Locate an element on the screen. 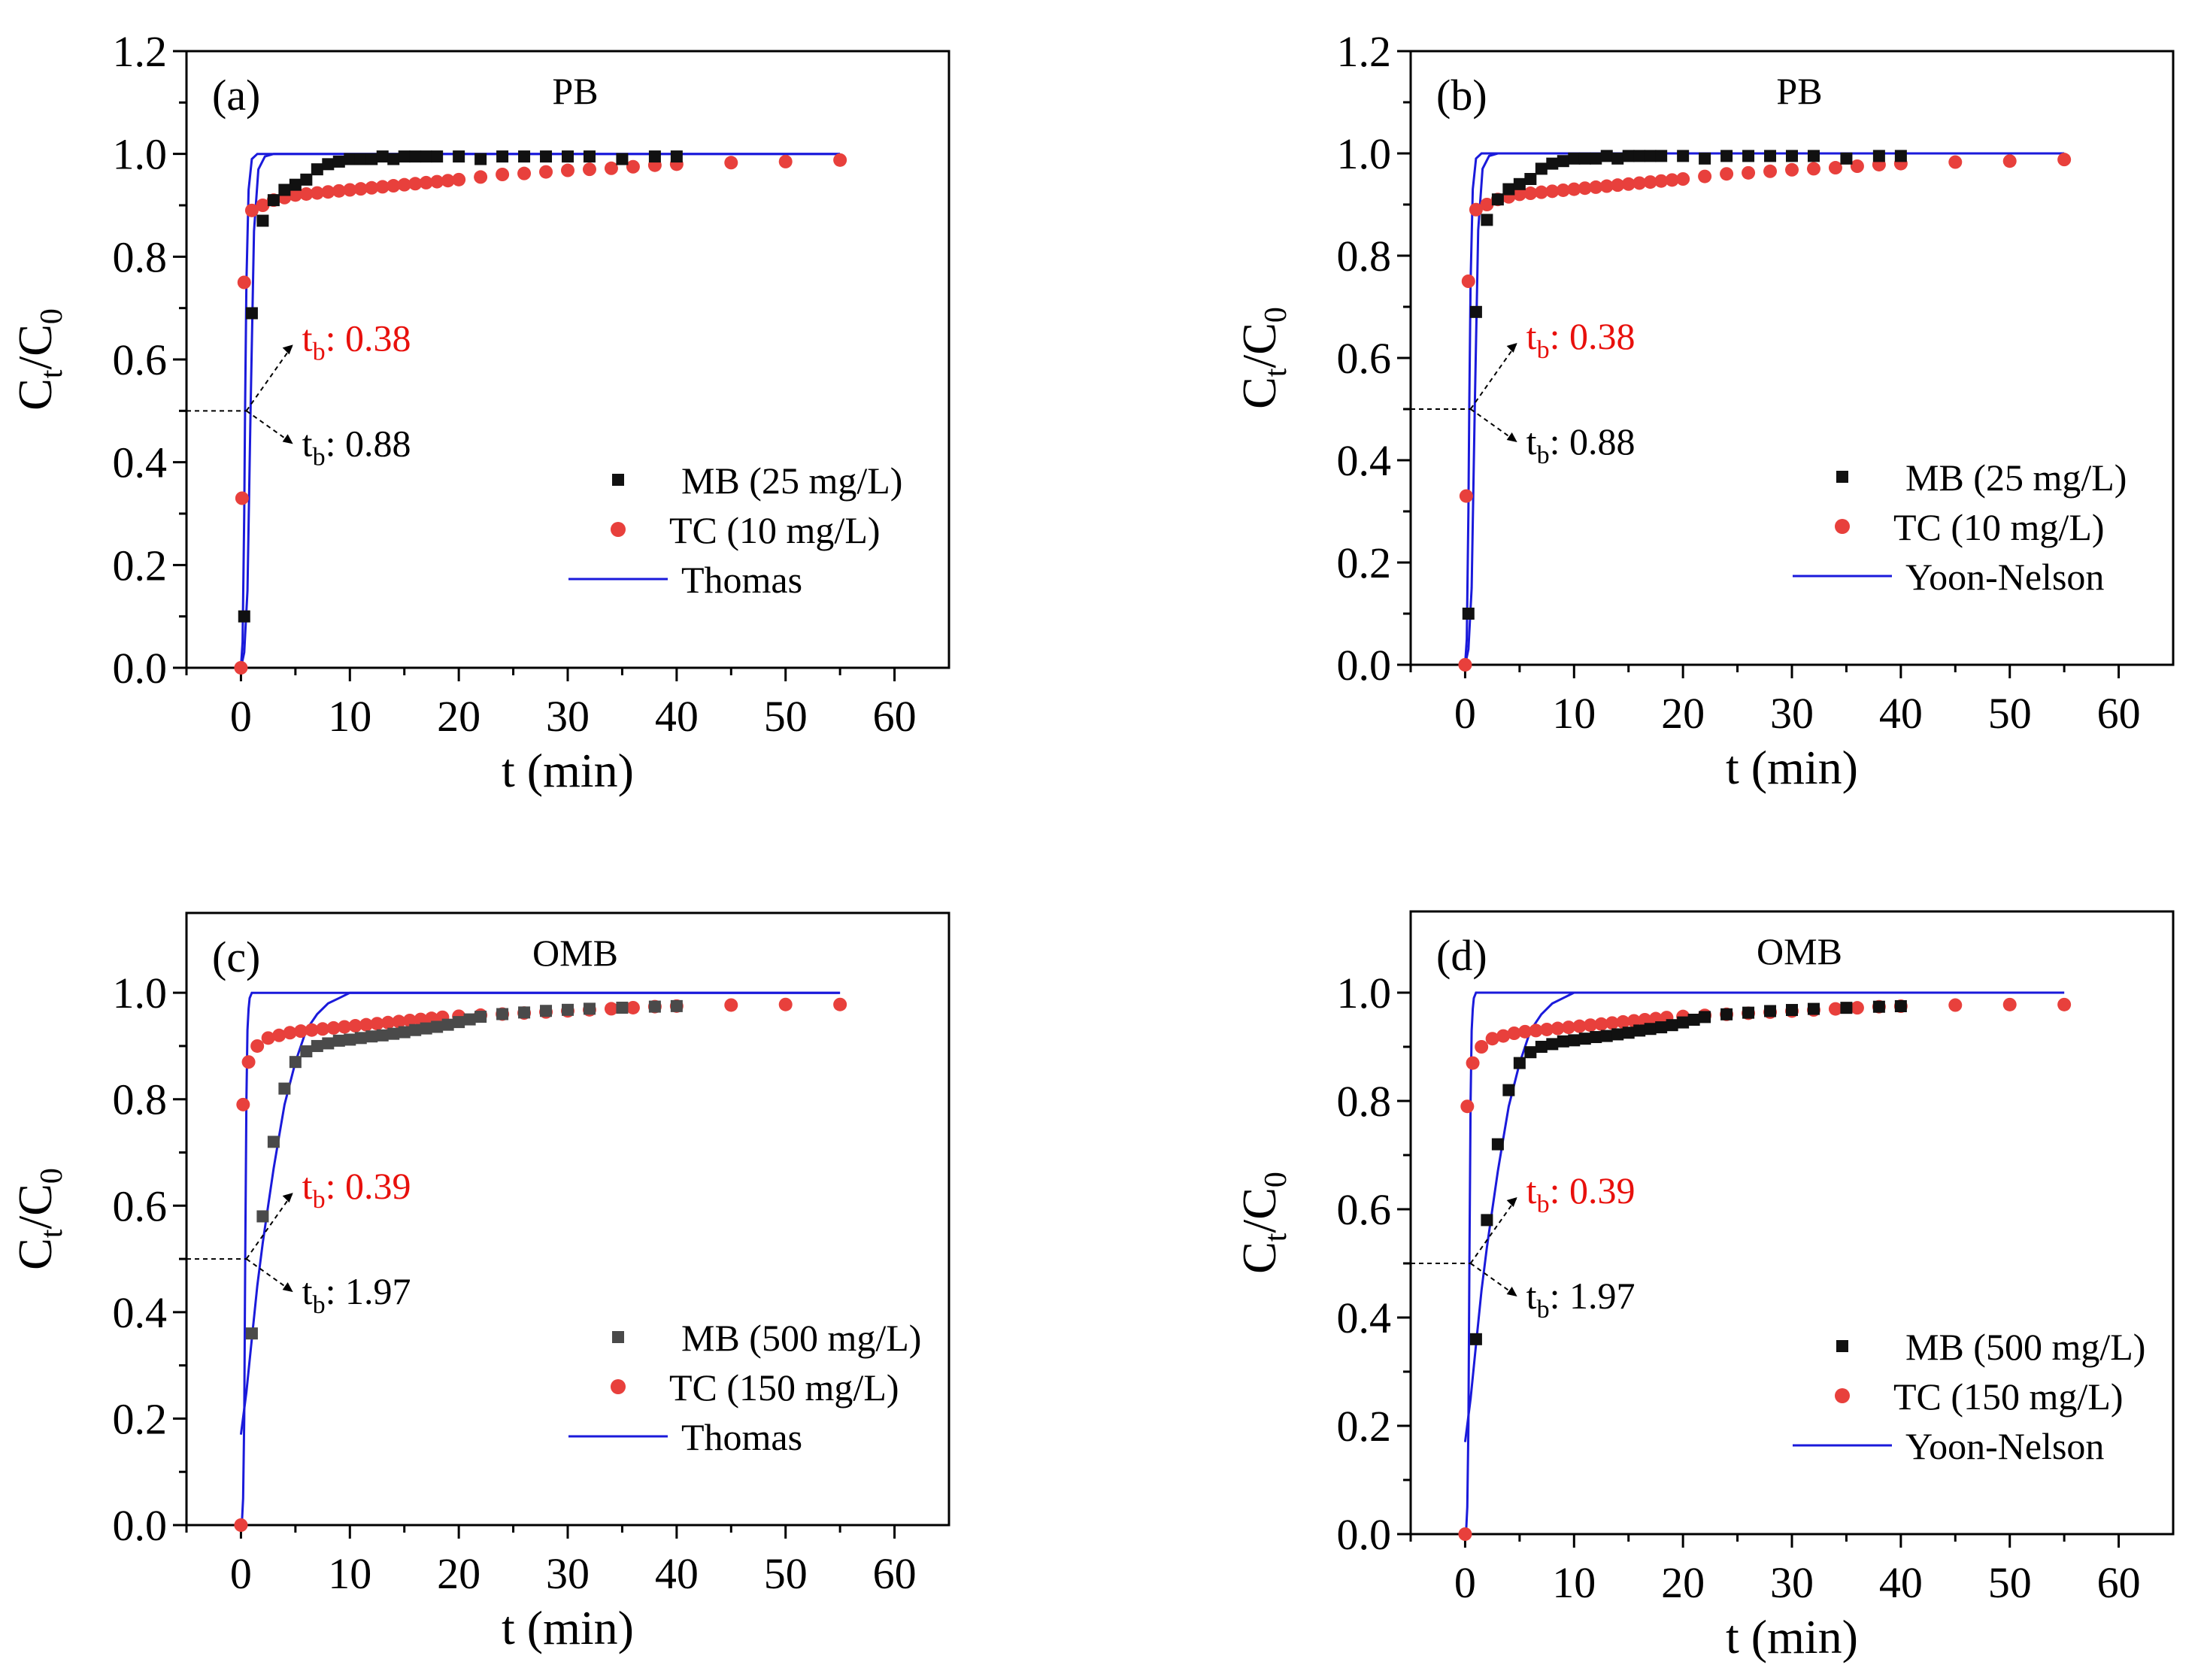  x-tick-label: 10 is located at coordinates (349, 1573).